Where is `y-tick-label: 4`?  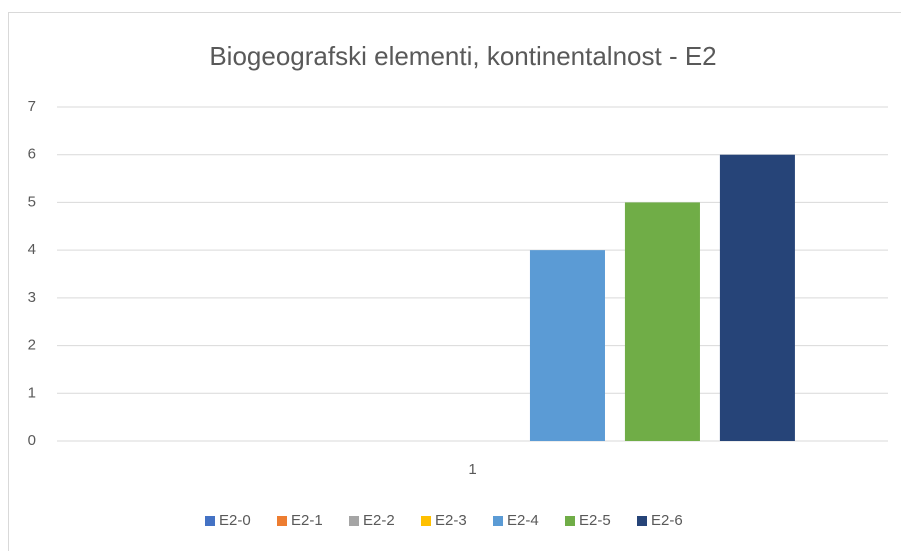 y-tick-label: 4 is located at coordinates (32, 249).